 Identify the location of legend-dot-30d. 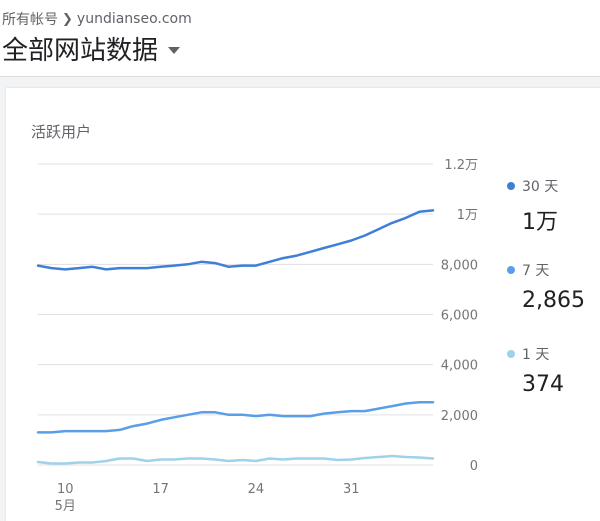
(511, 186).